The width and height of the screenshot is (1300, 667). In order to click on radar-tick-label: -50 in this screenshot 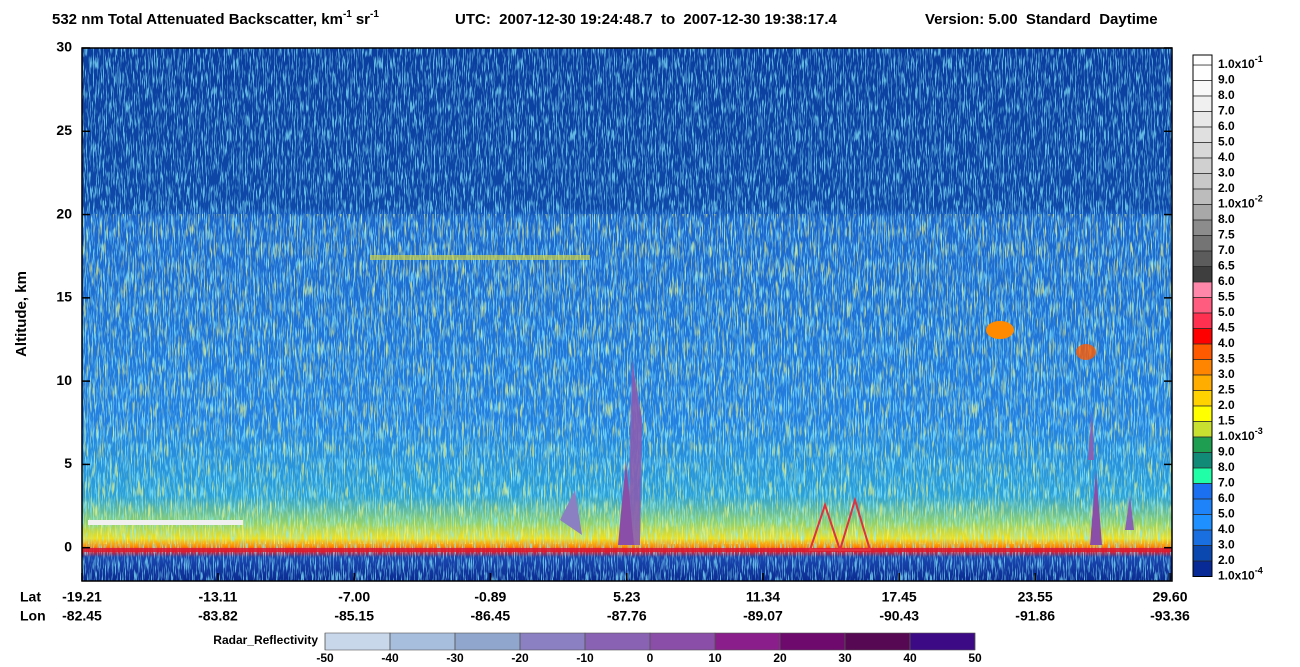, I will do `click(325, 658)`.